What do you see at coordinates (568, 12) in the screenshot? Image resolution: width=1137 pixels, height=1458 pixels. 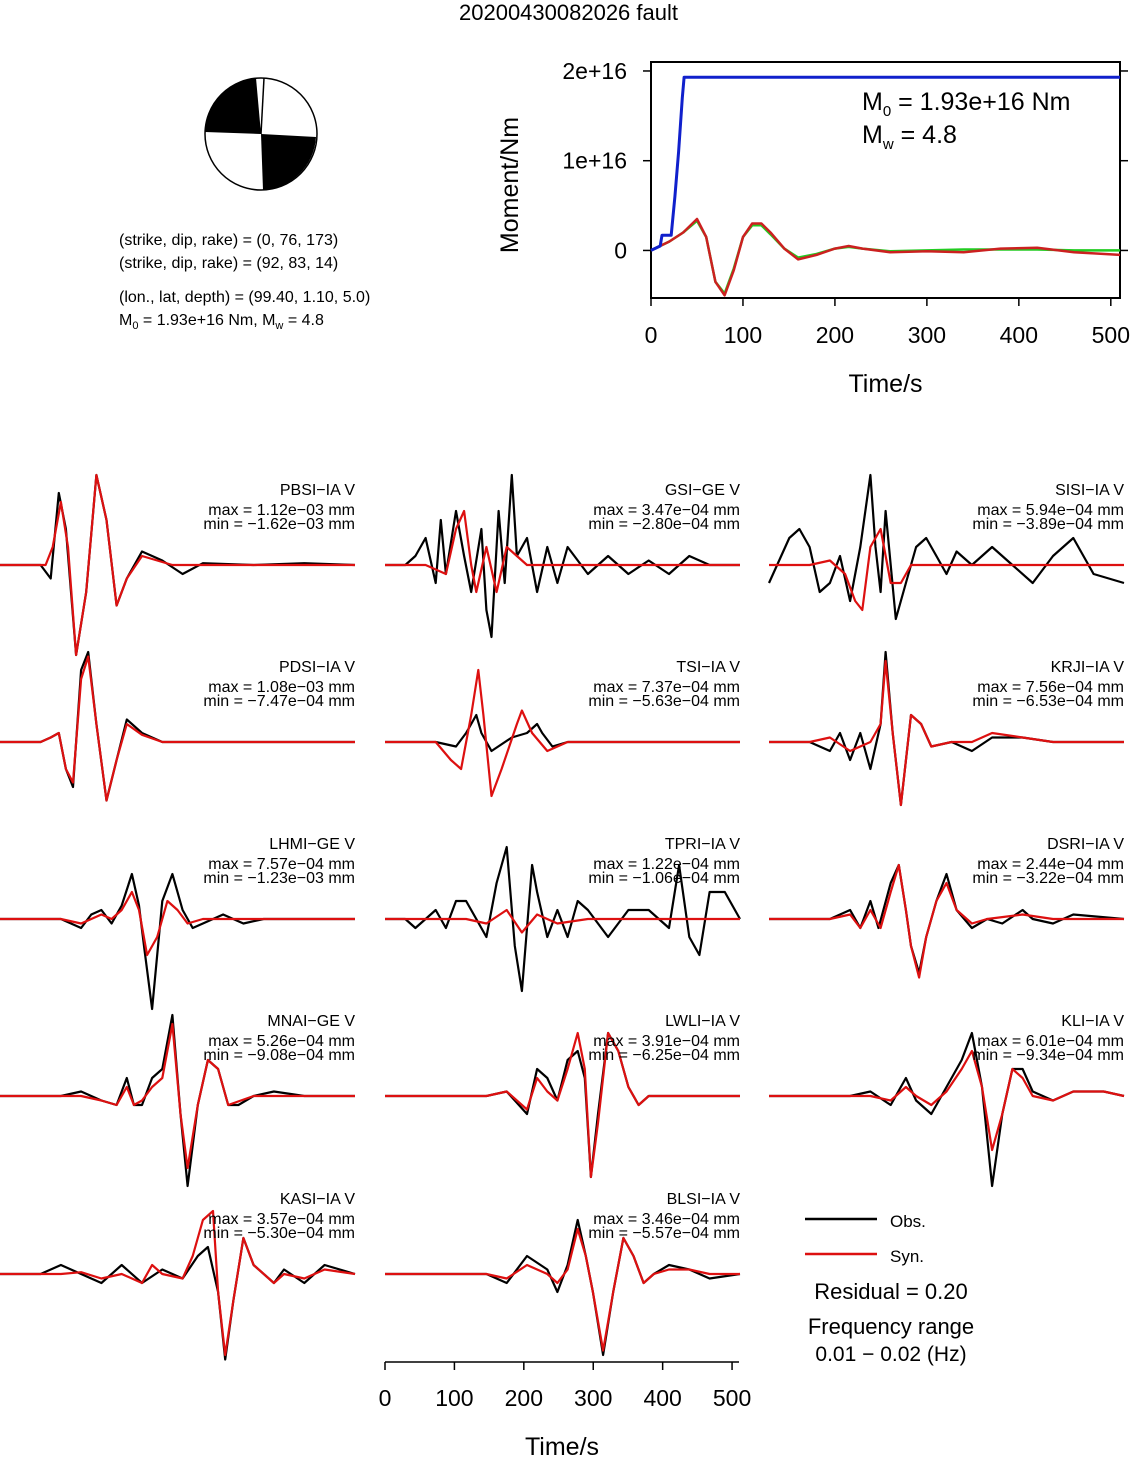 I see `page-title: 20200430082026 fault` at bounding box center [568, 12].